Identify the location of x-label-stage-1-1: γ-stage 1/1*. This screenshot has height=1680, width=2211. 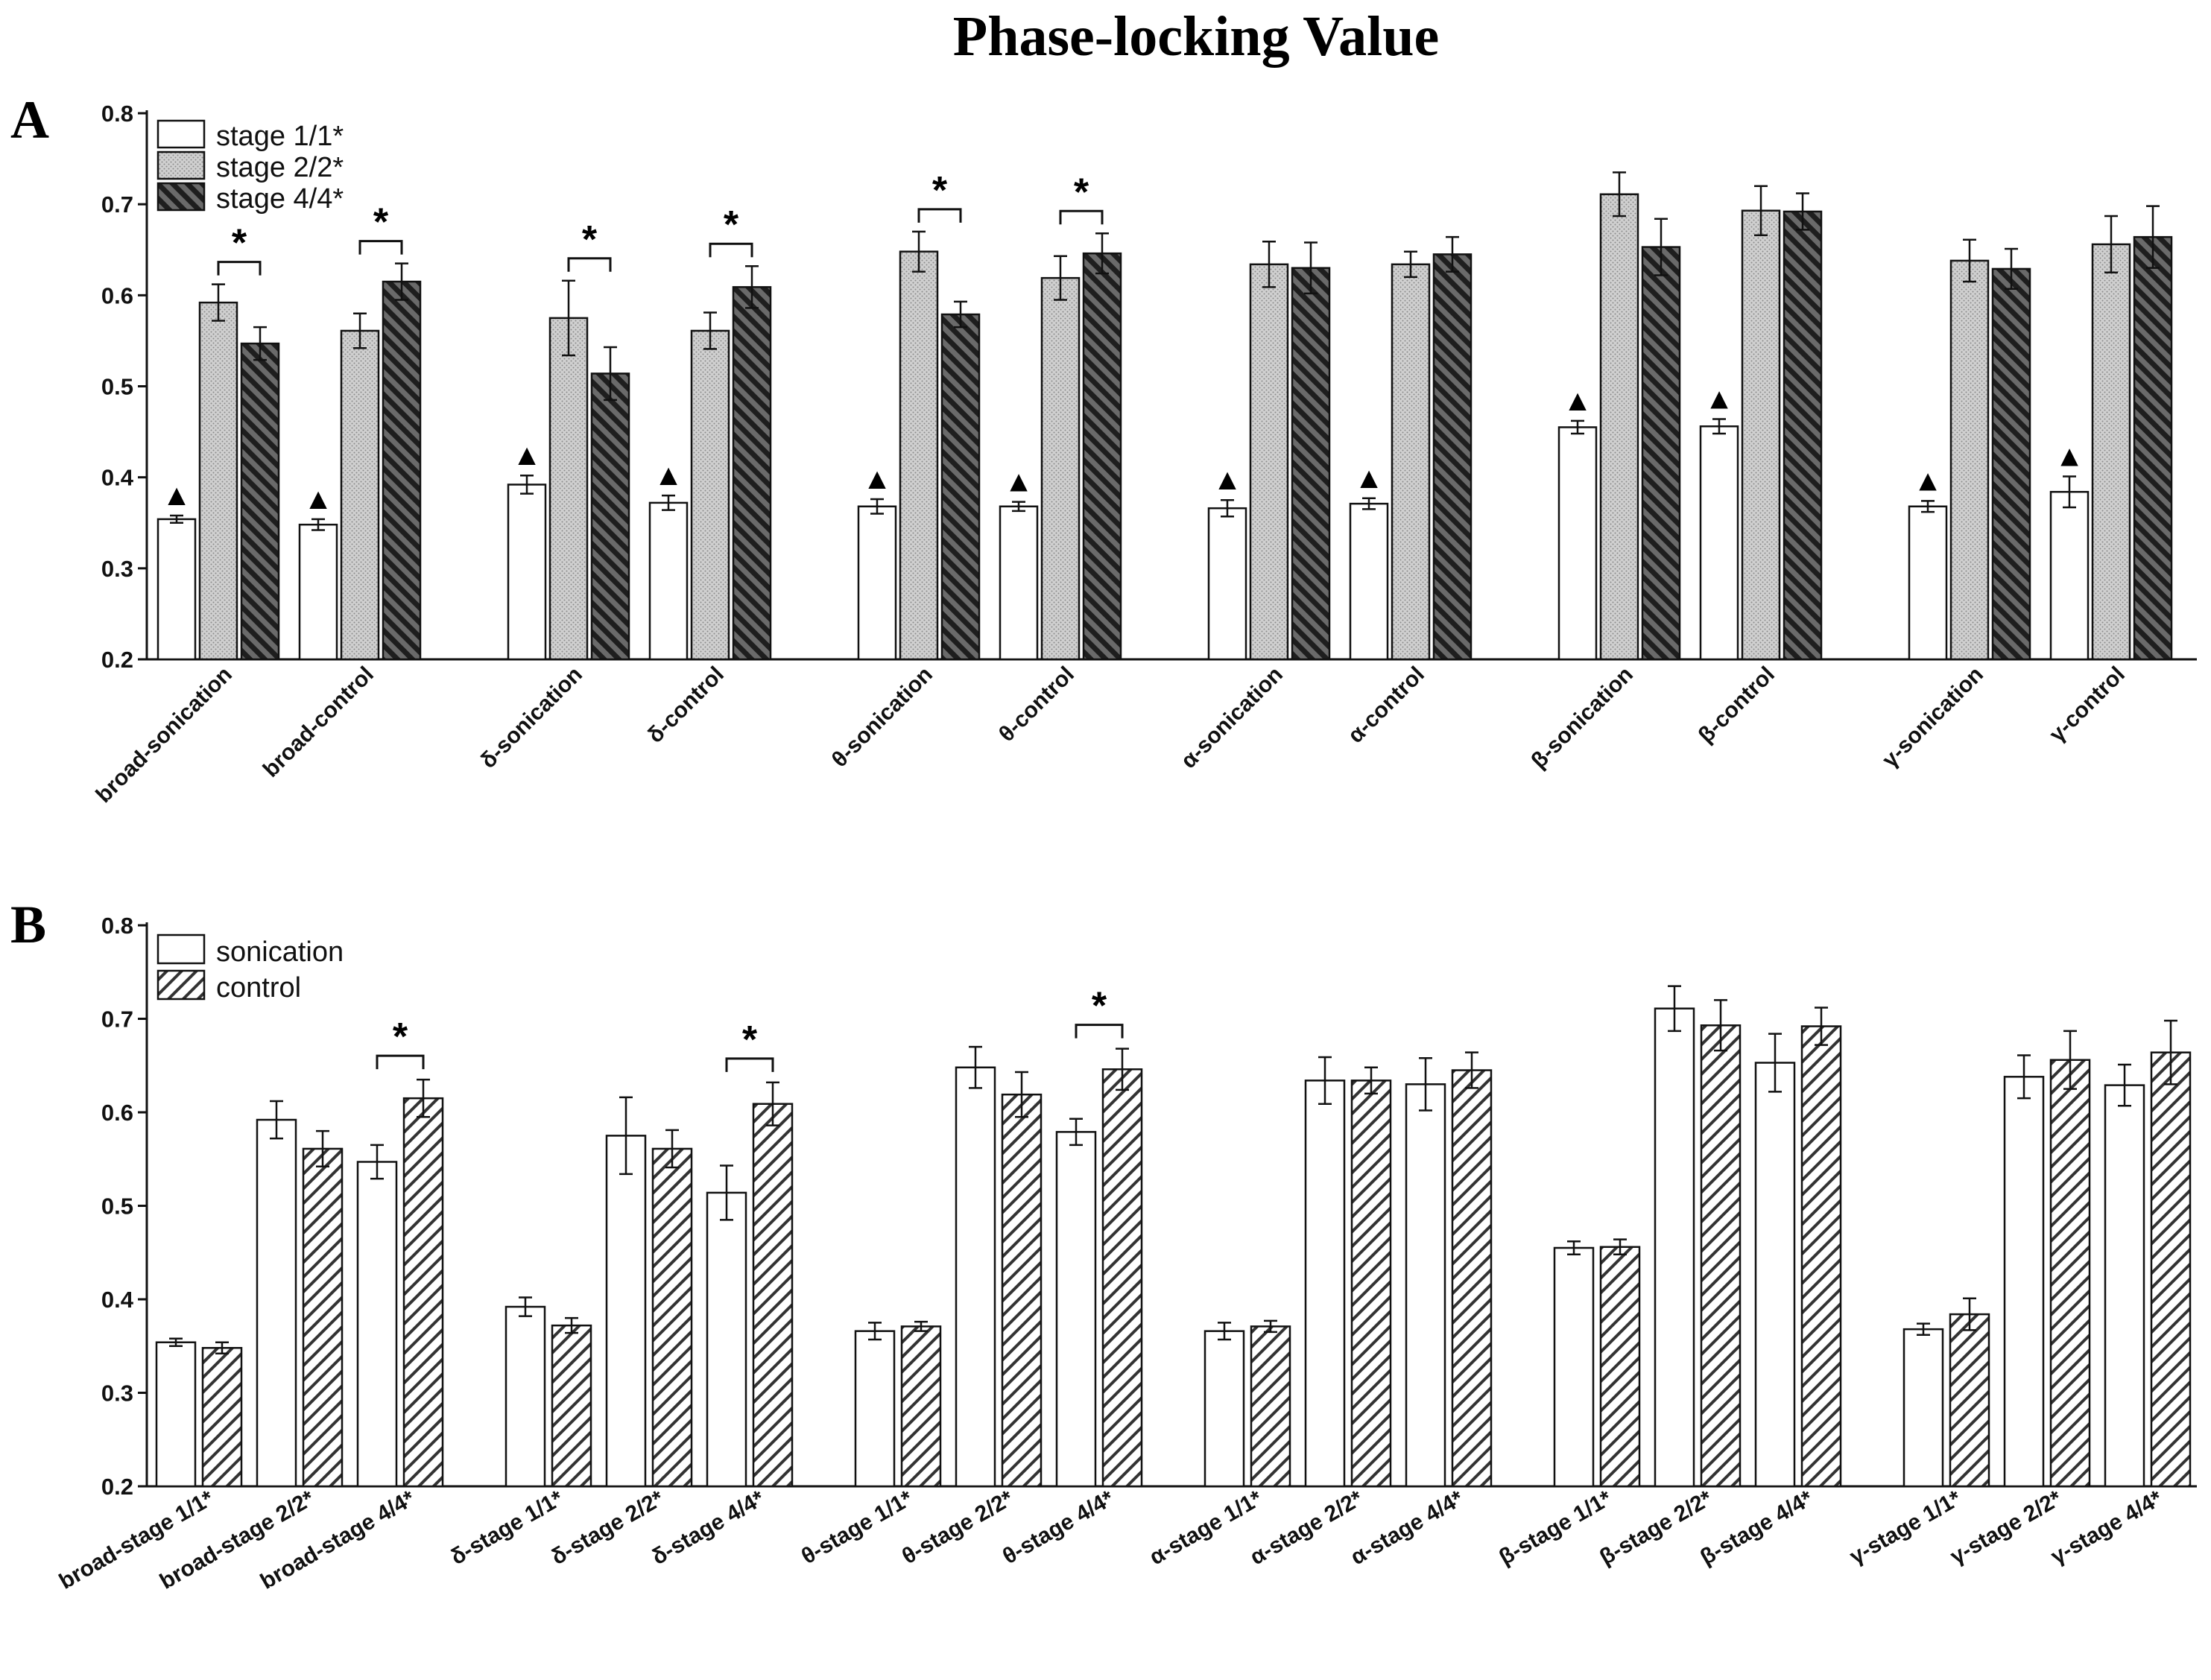
(1906, 1527).